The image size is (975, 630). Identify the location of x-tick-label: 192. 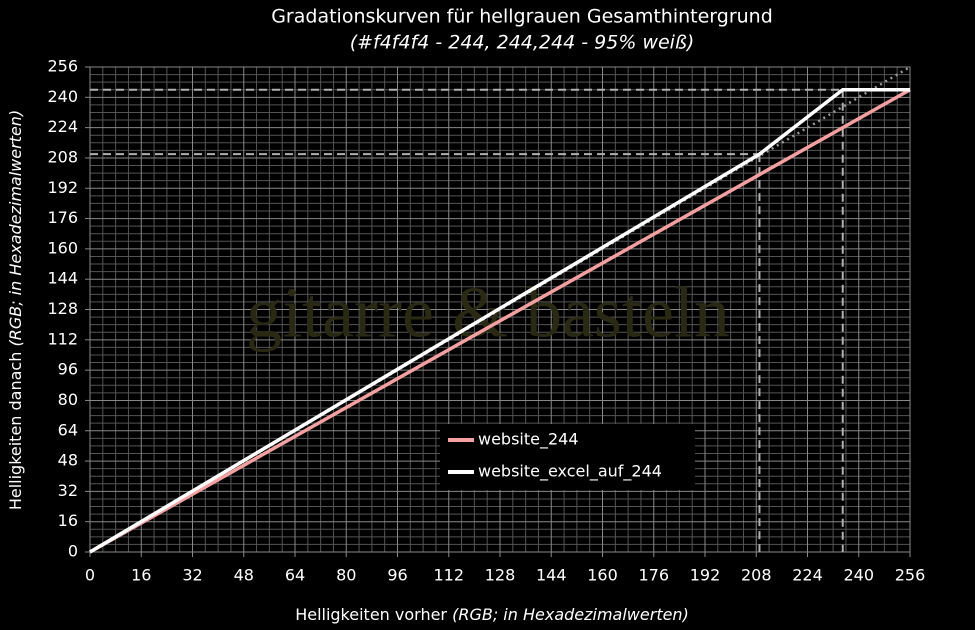
(705, 575).